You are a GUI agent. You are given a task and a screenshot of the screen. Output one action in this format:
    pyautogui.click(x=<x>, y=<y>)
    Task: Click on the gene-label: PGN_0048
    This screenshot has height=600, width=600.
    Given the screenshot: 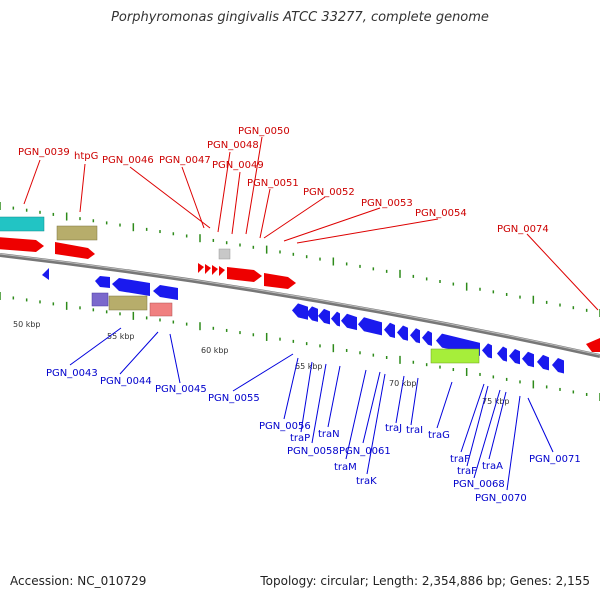 What is the action you would take?
    pyautogui.click(x=233, y=145)
    